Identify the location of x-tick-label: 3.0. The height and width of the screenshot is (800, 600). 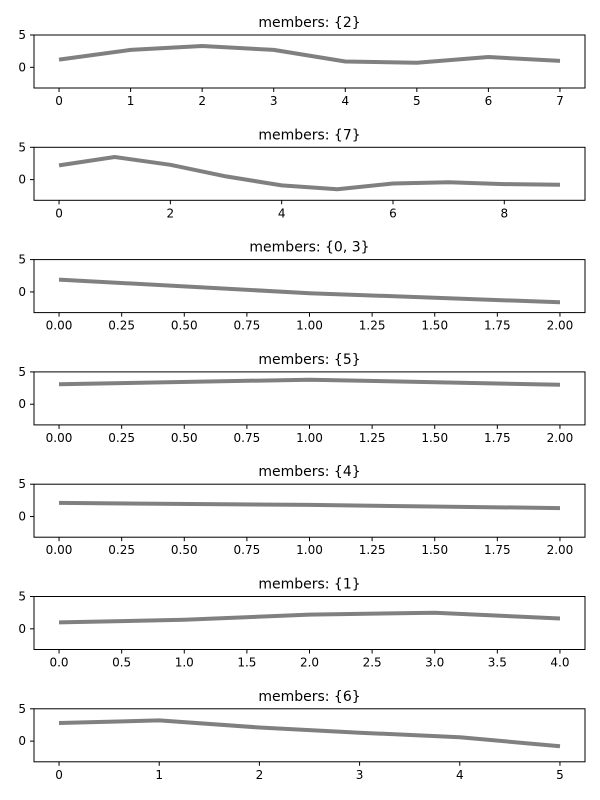
(434, 663).